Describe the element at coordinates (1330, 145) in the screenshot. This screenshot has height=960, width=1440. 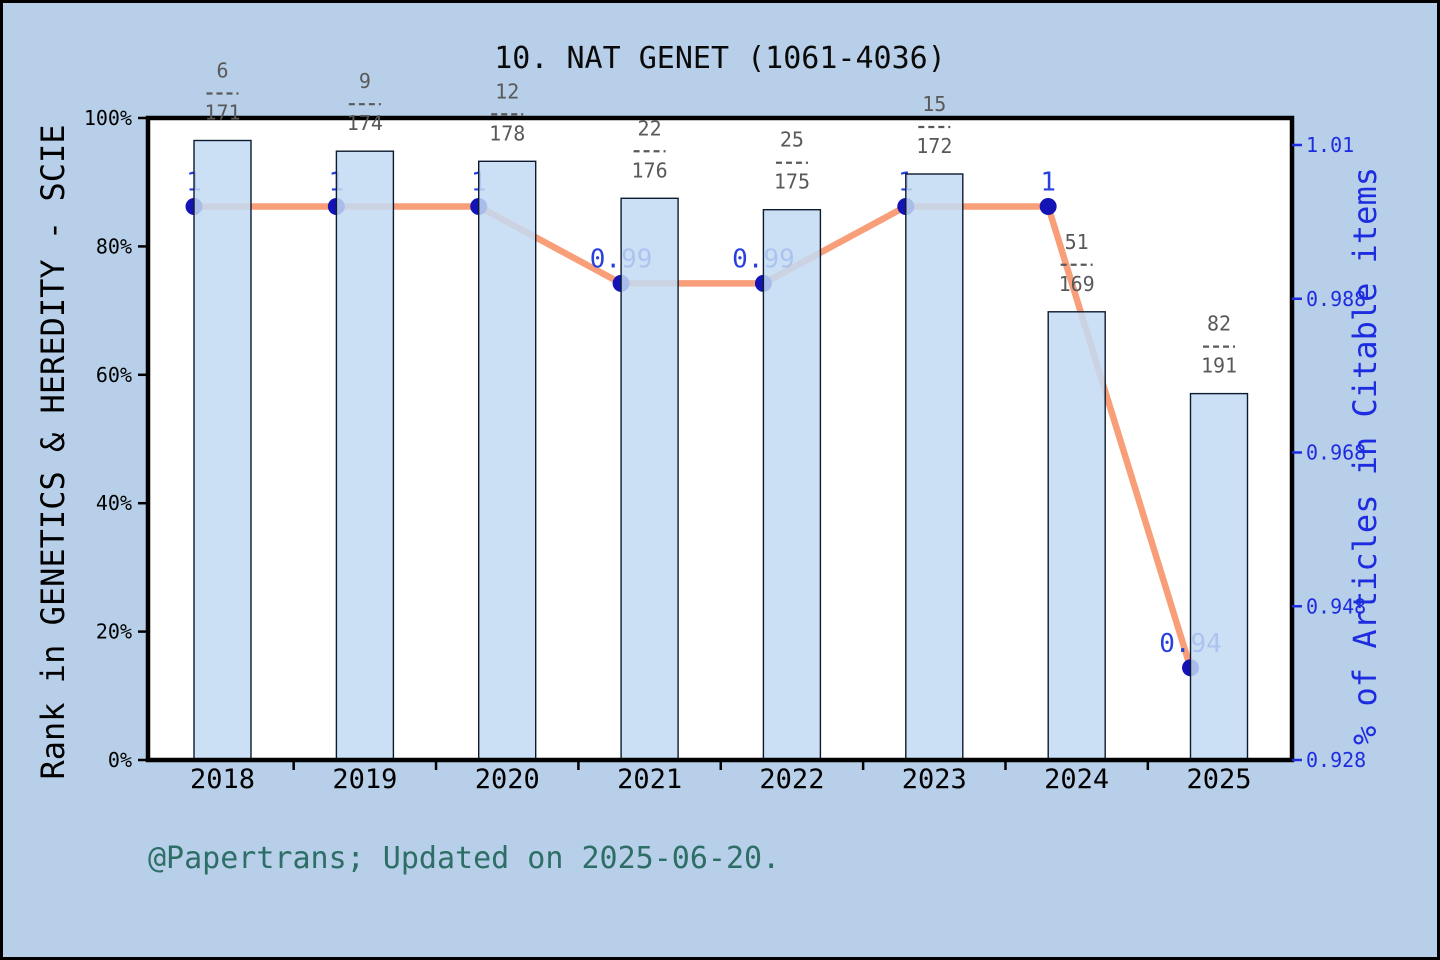
I see `right-axis-tick-label: 1.01` at that location.